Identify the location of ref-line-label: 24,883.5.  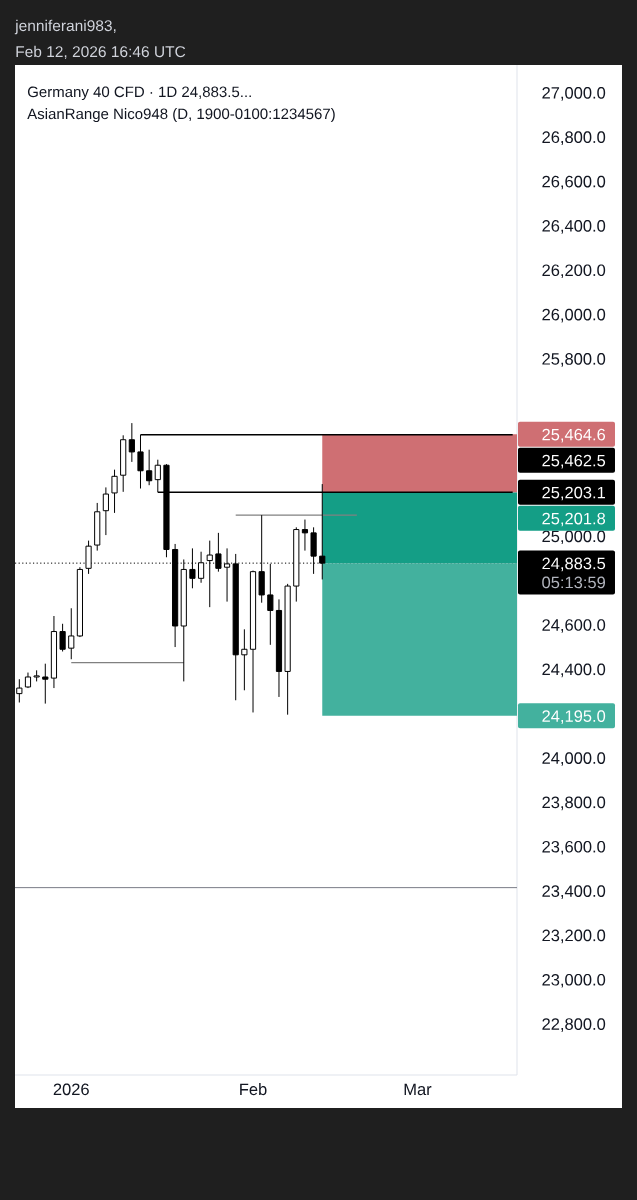
(574, 564).